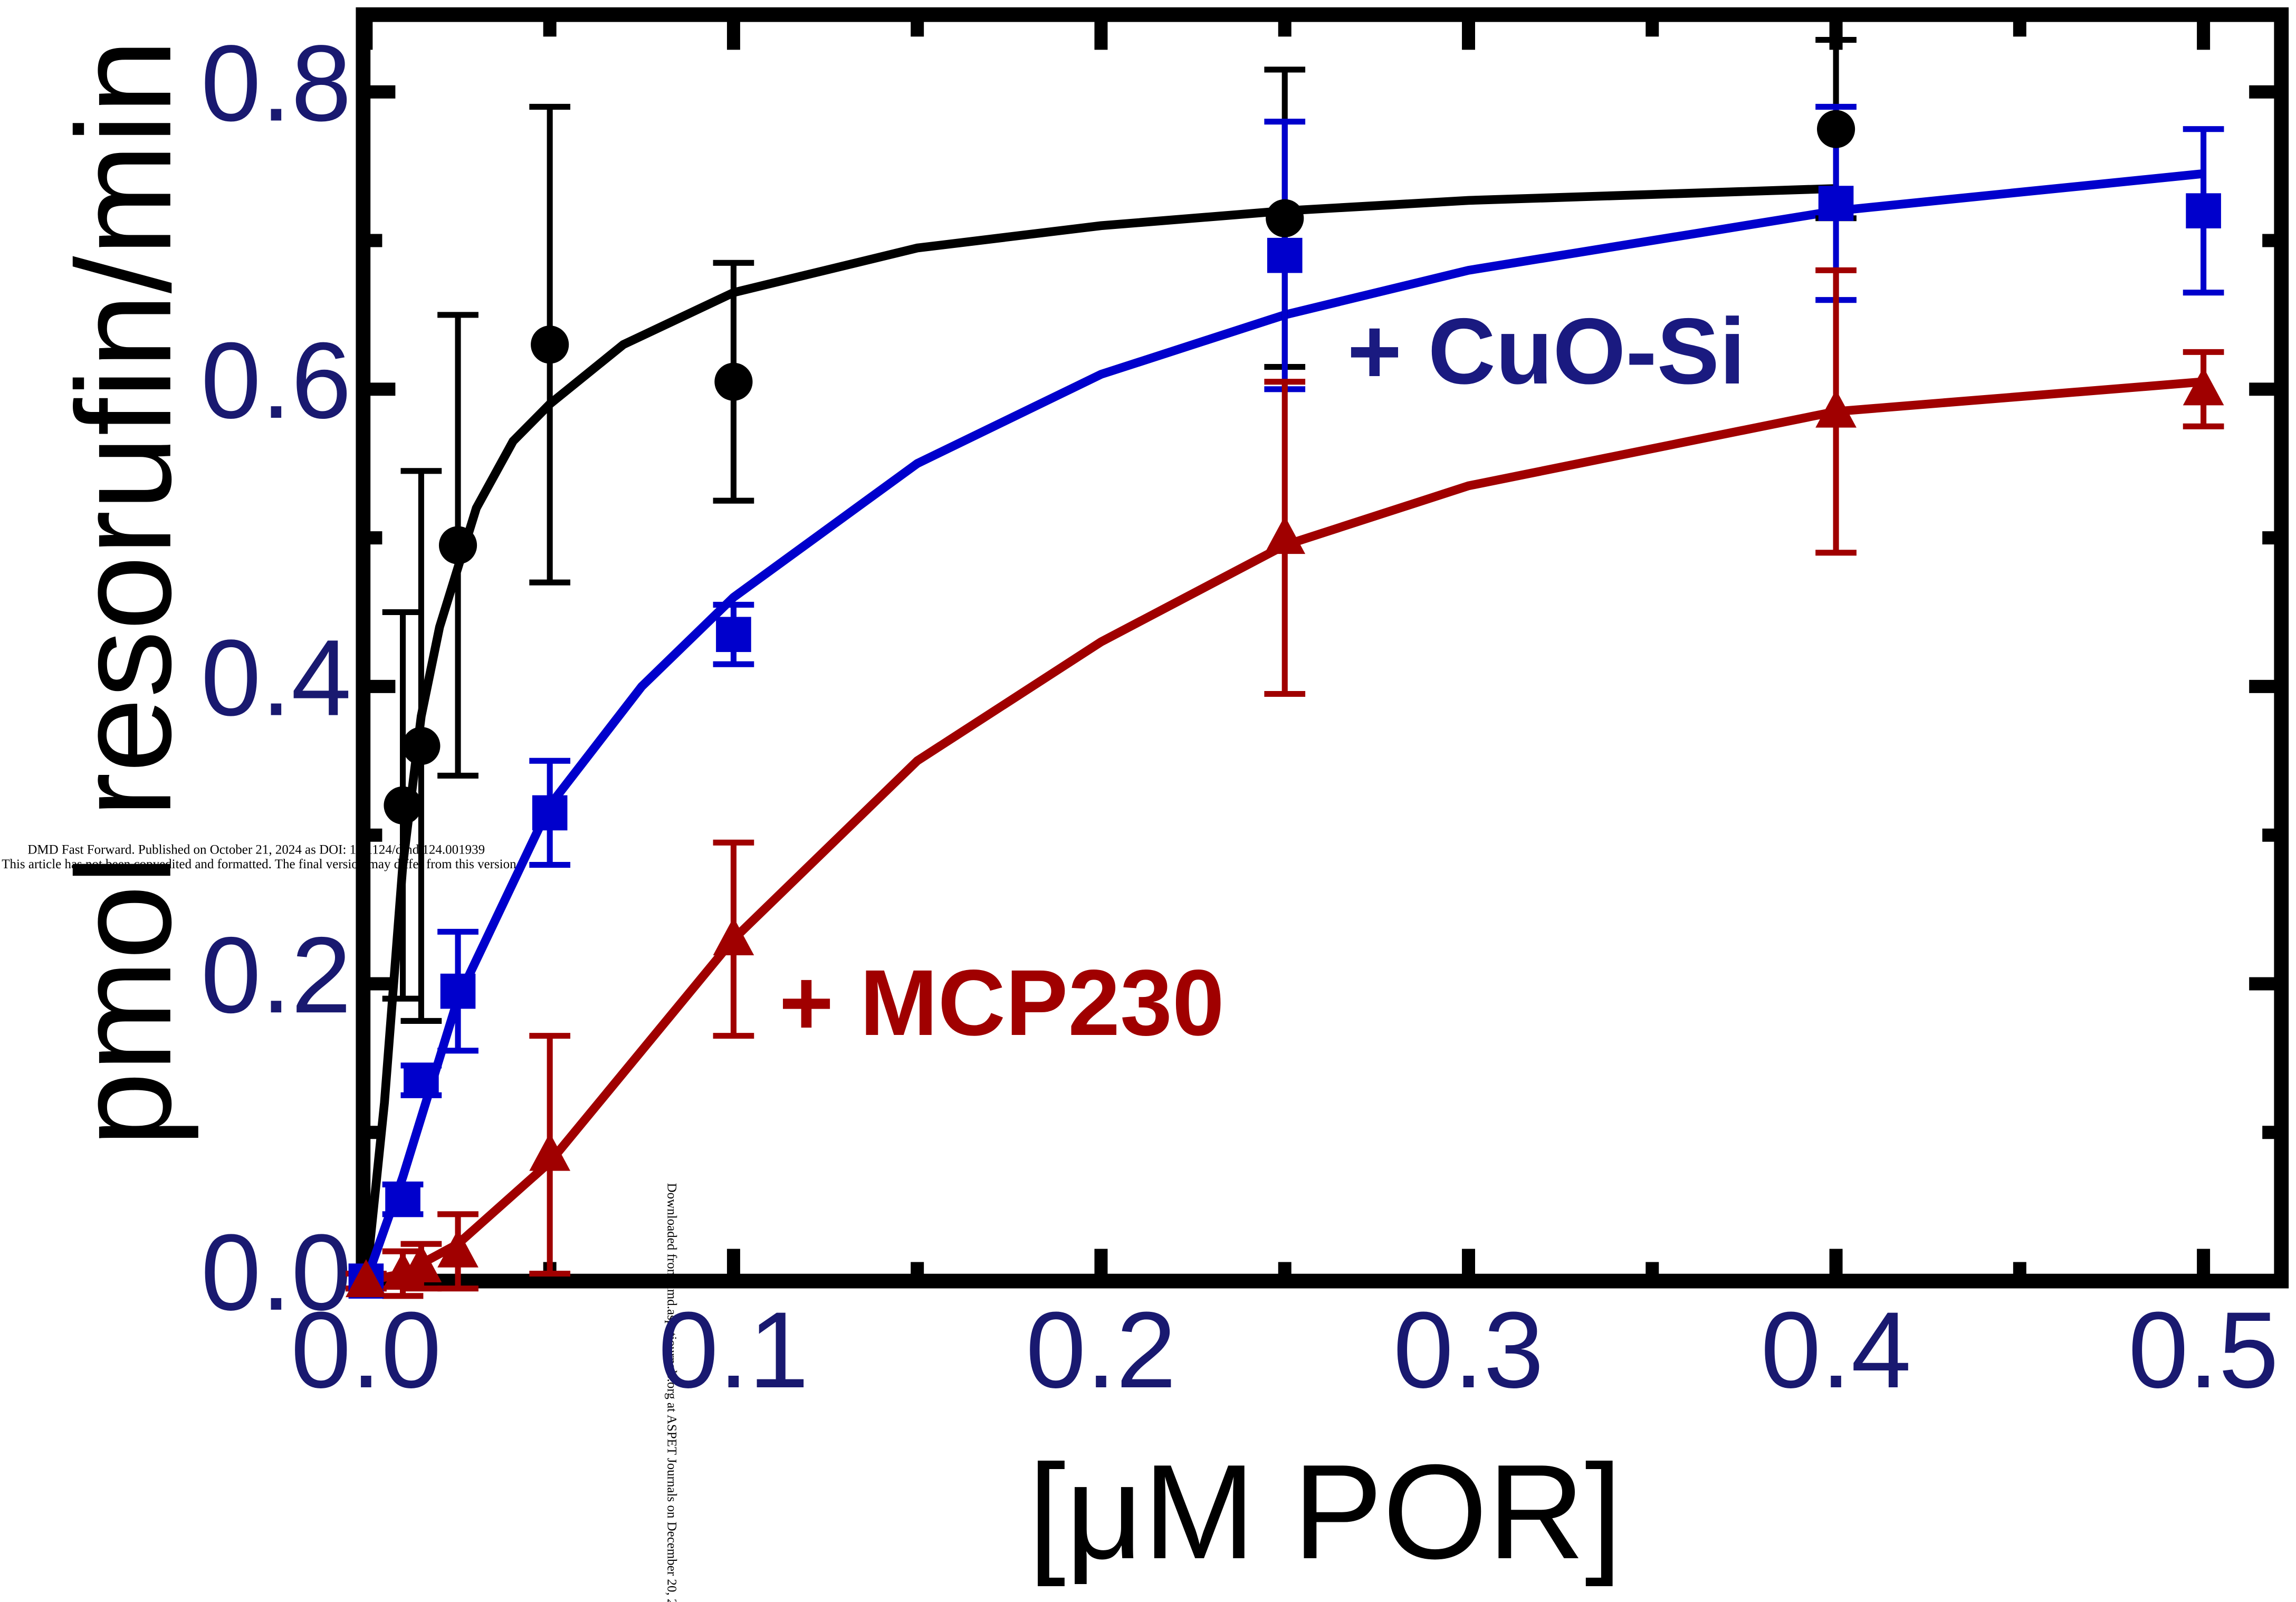 Image resolution: width=2296 pixels, height=1602 pixels. What do you see at coordinates (1546, 352) in the screenshot?
I see `annotation: + CuO-Si` at bounding box center [1546, 352].